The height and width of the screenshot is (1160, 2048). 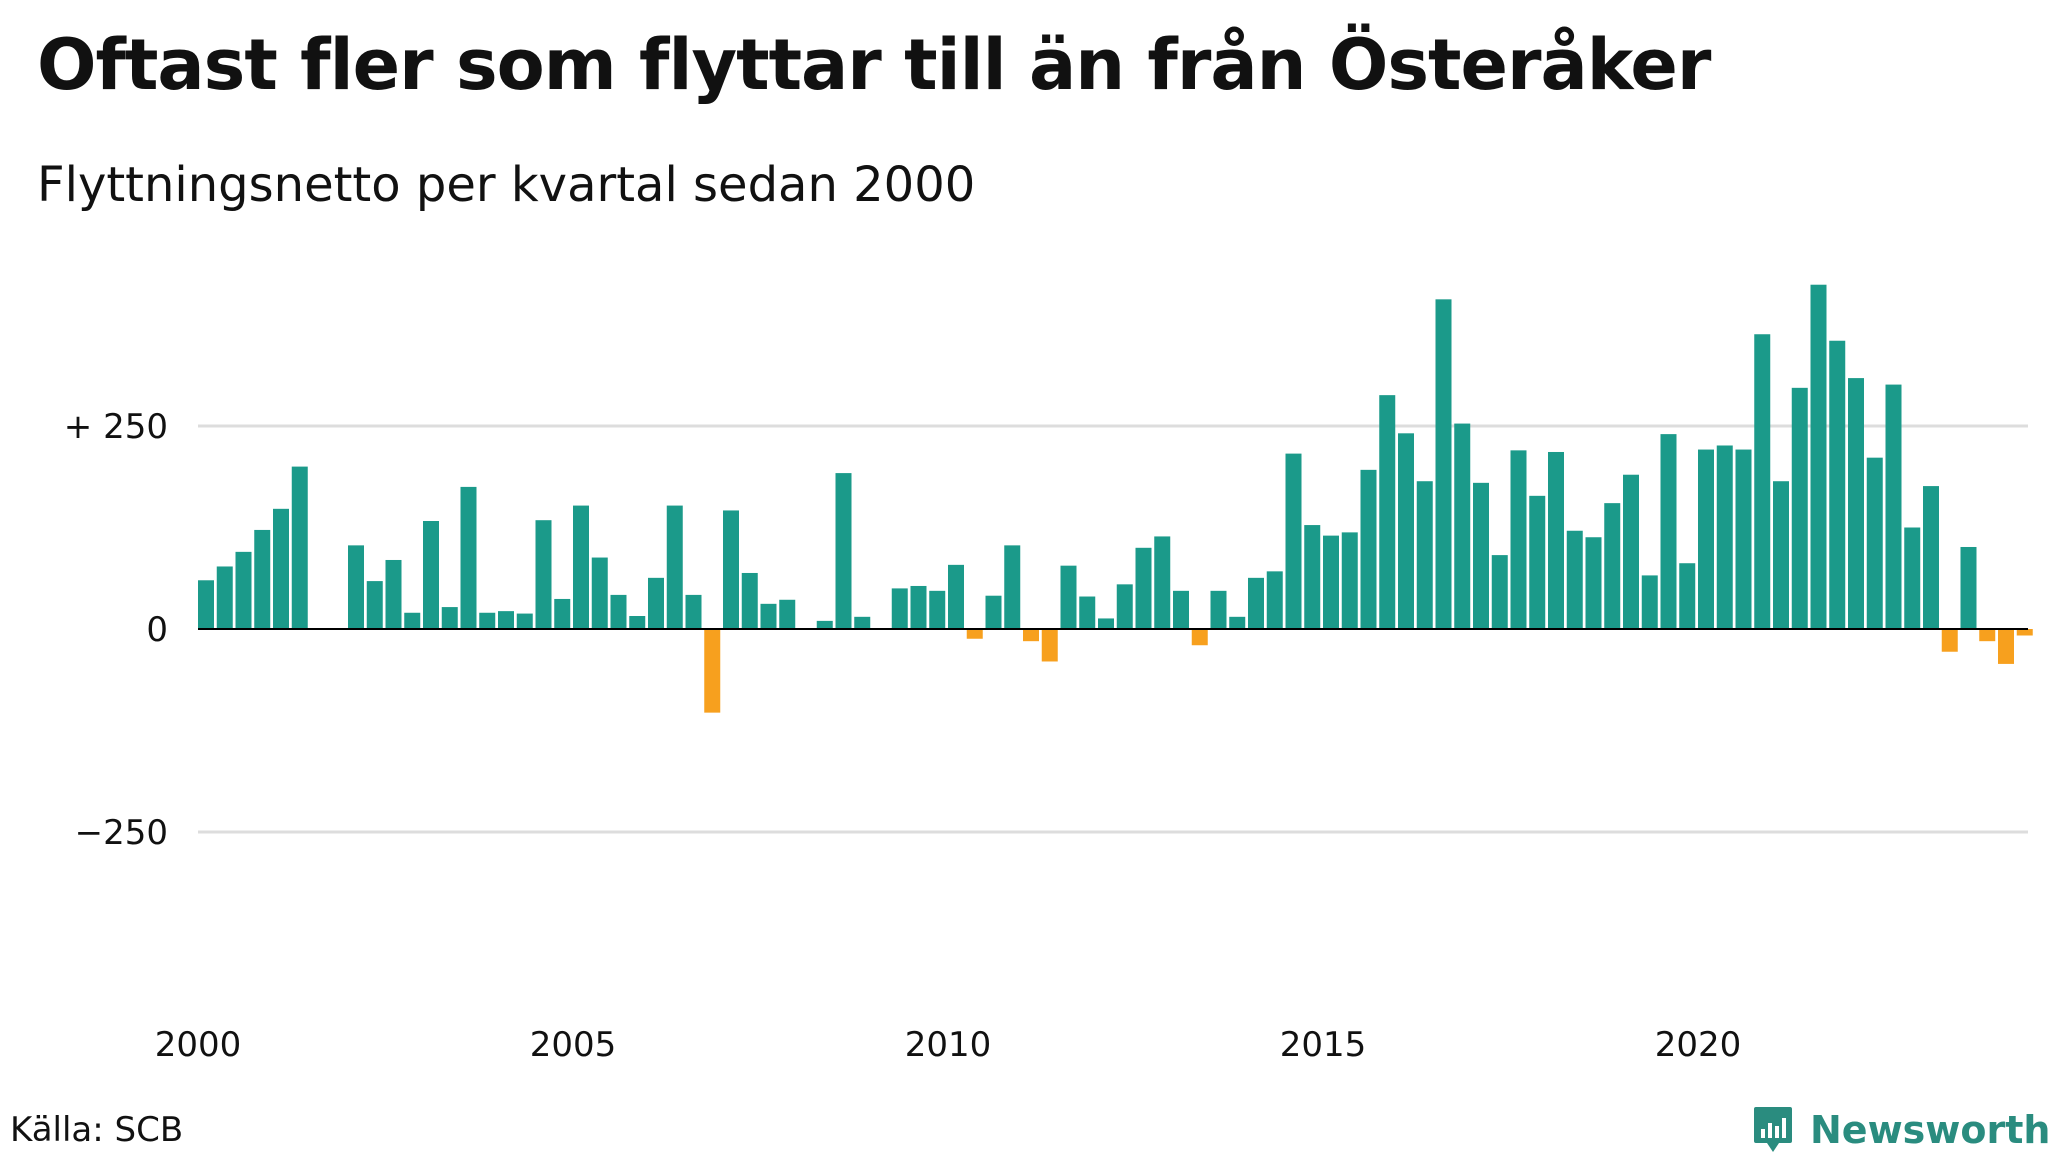 What do you see at coordinates (1929, 1130) in the screenshot?
I see `brand-name: Newsworthy` at bounding box center [1929, 1130].